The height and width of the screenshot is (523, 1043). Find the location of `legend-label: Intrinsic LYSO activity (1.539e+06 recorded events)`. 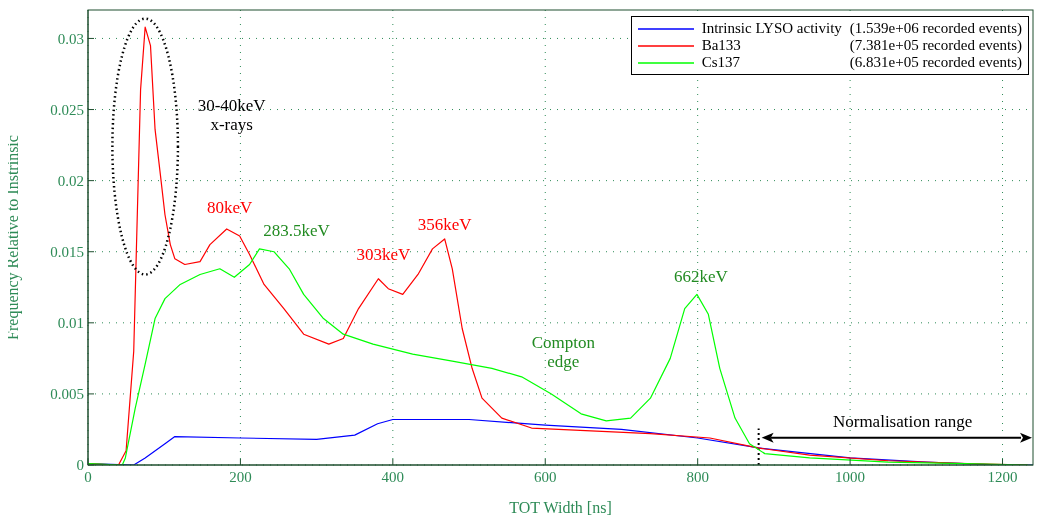

legend-label: Intrinsic LYSO activity (1.539e+06 recorded events) is located at coordinates (861, 28).